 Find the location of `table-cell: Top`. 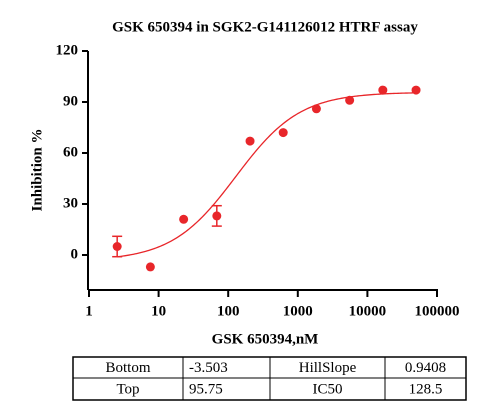

table-cell: Top is located at coordinates (127, 389).